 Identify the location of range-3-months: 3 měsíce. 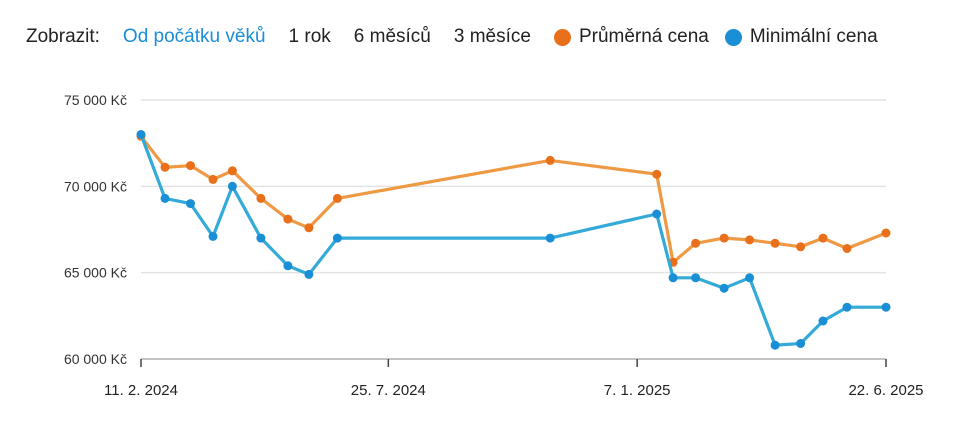
(492, 36).